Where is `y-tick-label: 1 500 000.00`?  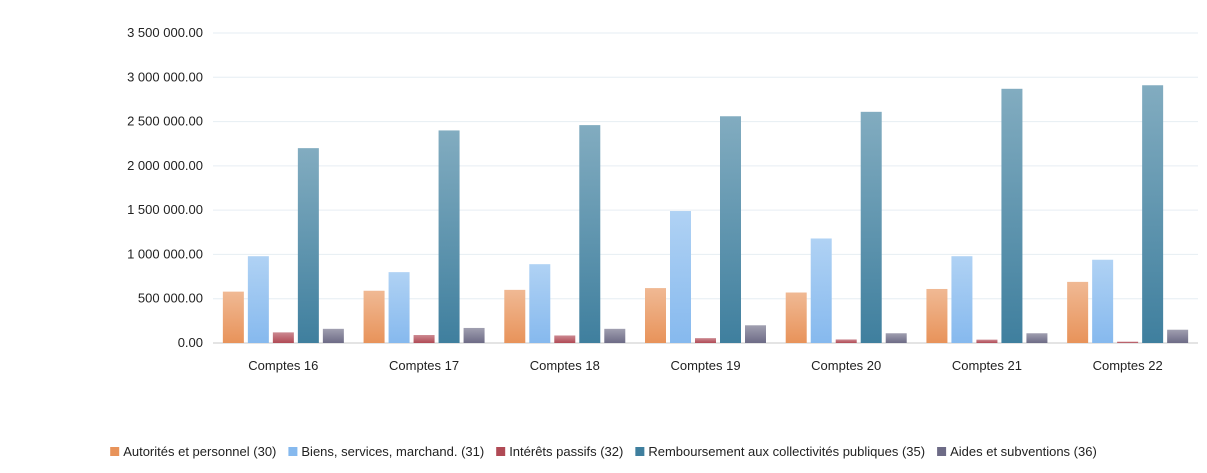
y-tick-label: 1 500 000.00 is located at coordinates (165, 209).